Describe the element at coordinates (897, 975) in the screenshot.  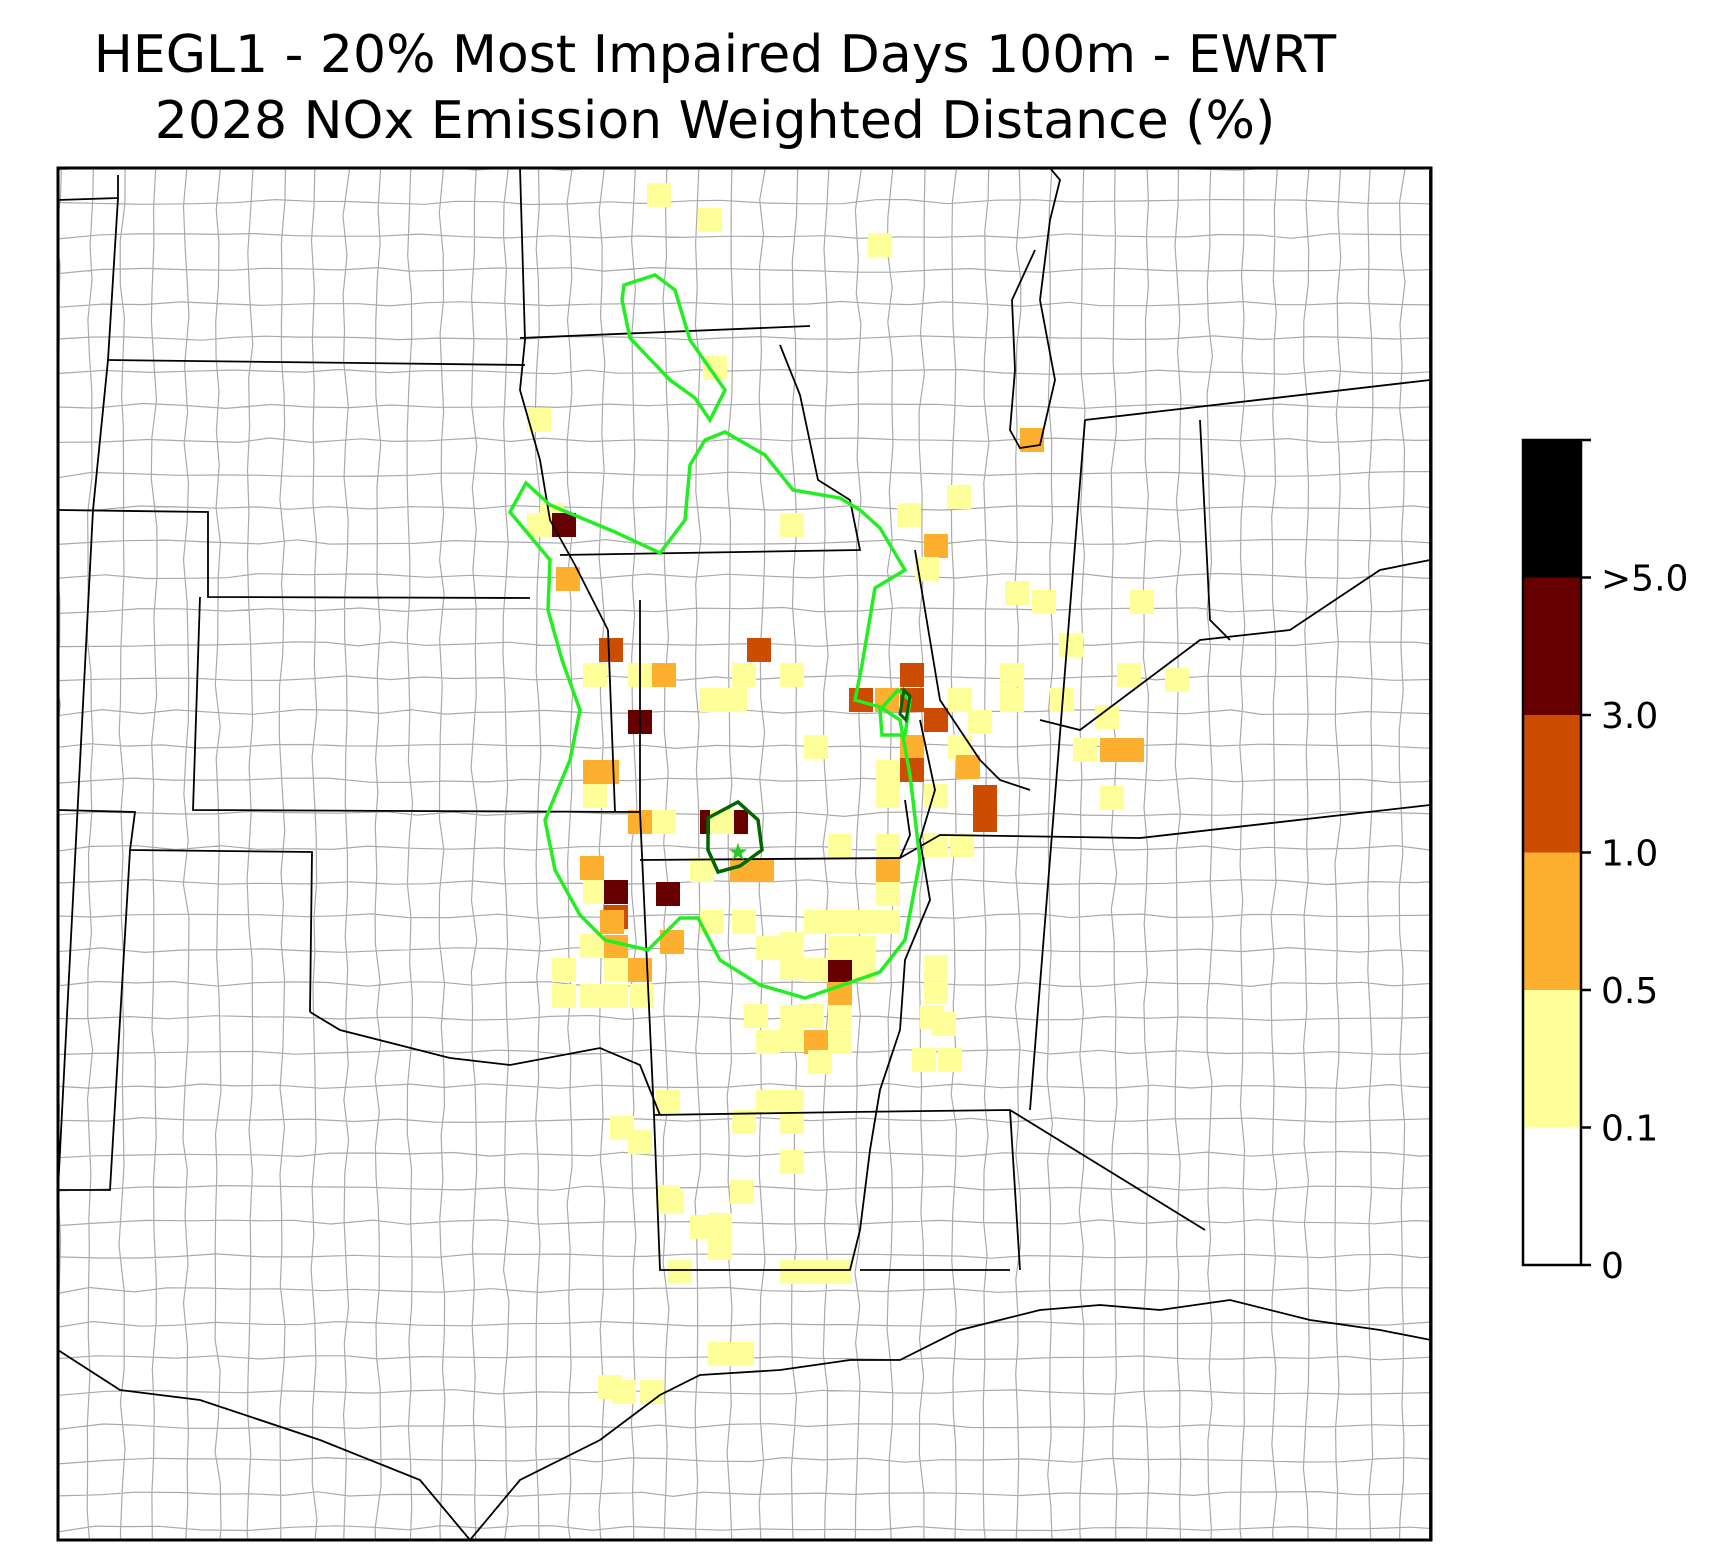
I see `mississippi-river` at that location.